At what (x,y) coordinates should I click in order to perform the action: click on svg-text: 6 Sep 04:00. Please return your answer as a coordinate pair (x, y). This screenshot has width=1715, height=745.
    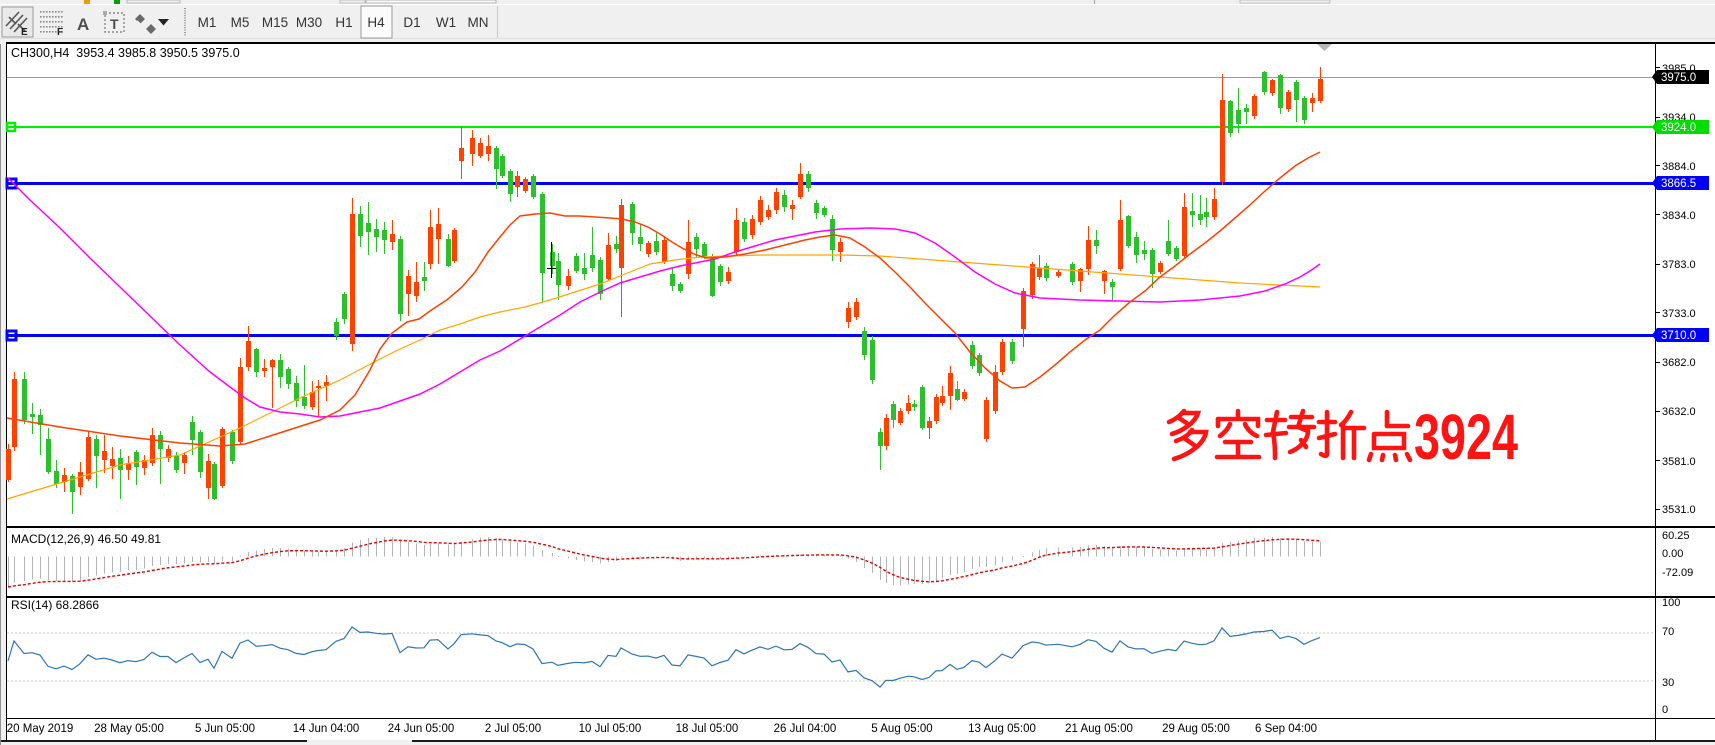
    Looking at the image, I should click on (1286, 729).